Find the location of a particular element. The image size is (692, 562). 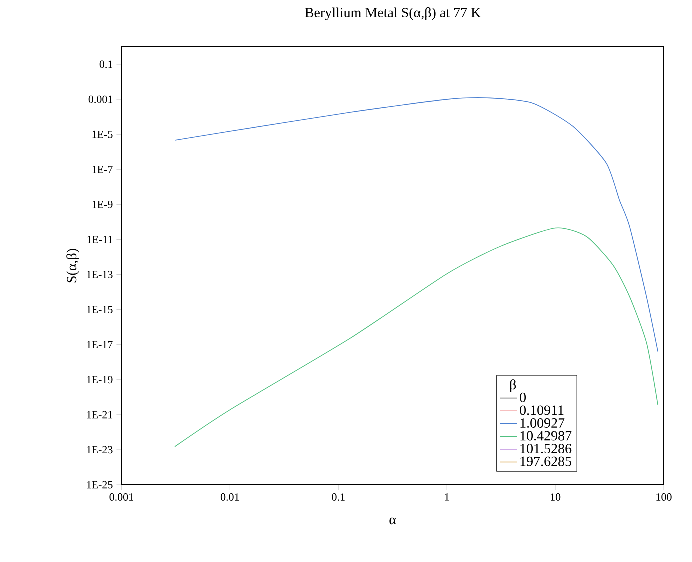

y-tick-label: 1E-11 is located at coordinates (100, 240).